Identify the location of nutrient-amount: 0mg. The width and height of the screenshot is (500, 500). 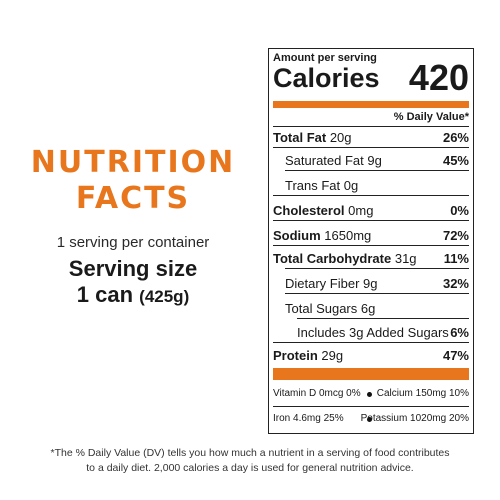
(361, 210).